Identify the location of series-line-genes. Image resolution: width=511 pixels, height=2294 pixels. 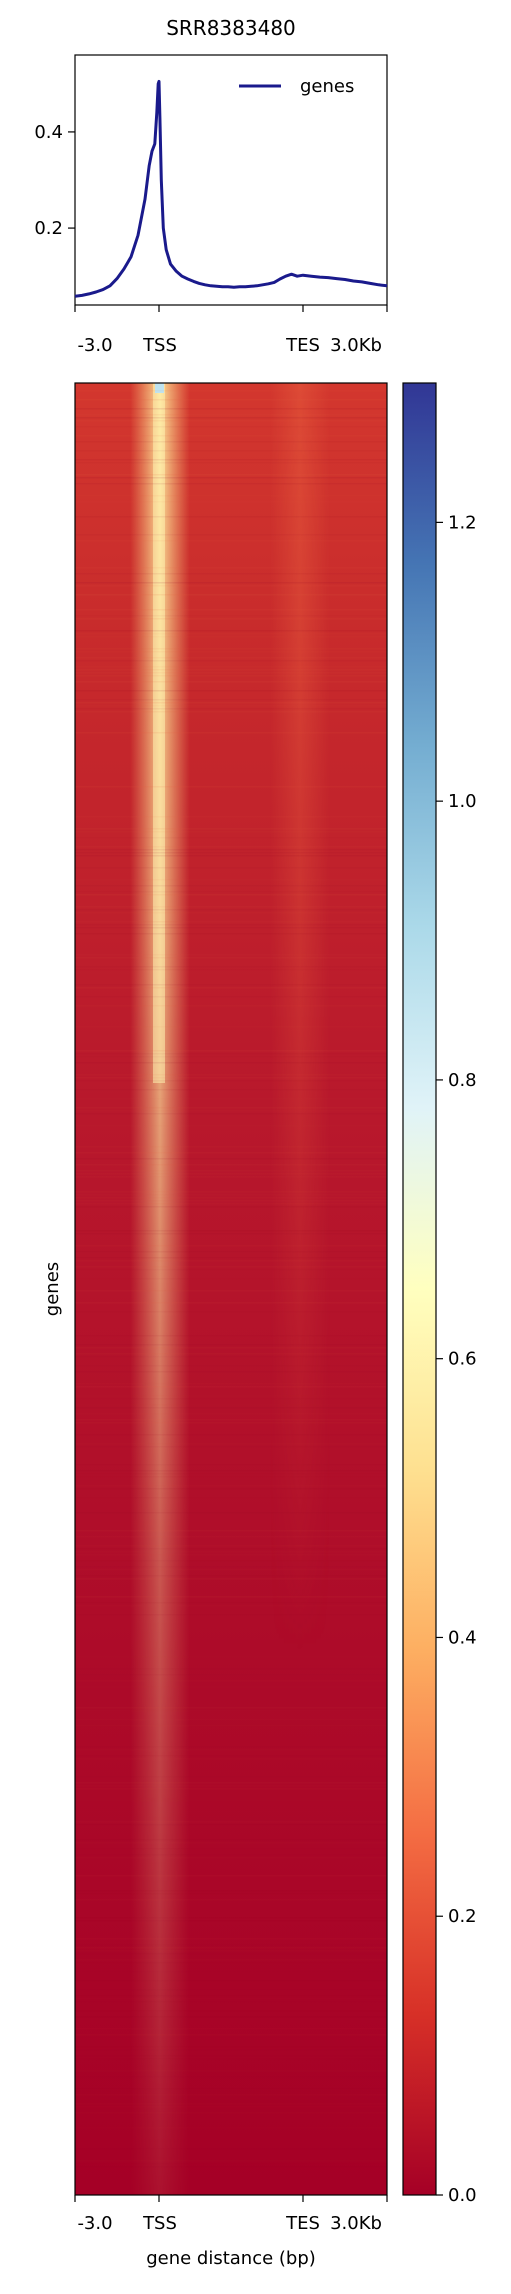
(231, 188).